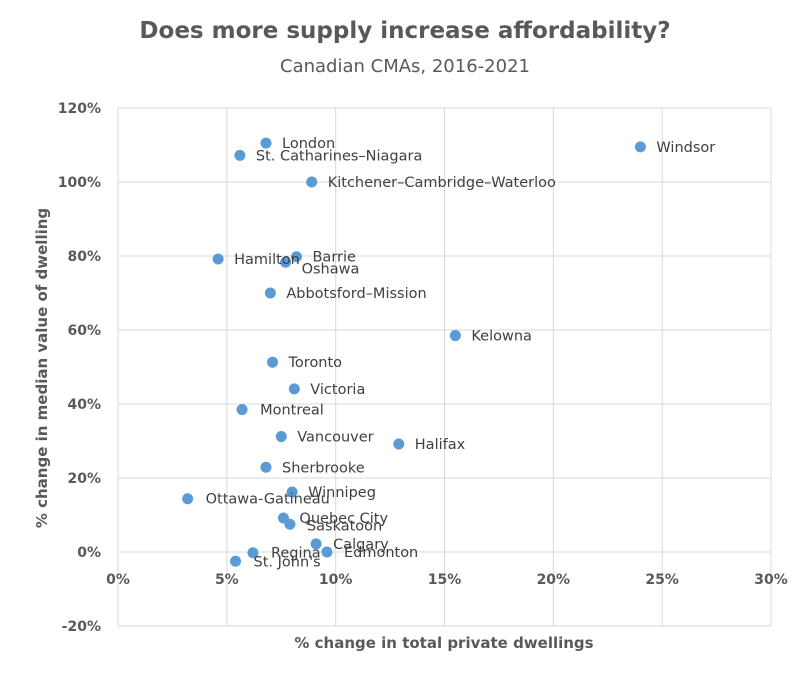  What do you see at coordinates (361, 545) in the screenshot?
I see `data-label: Calgary` at bounding box center [361, 545].